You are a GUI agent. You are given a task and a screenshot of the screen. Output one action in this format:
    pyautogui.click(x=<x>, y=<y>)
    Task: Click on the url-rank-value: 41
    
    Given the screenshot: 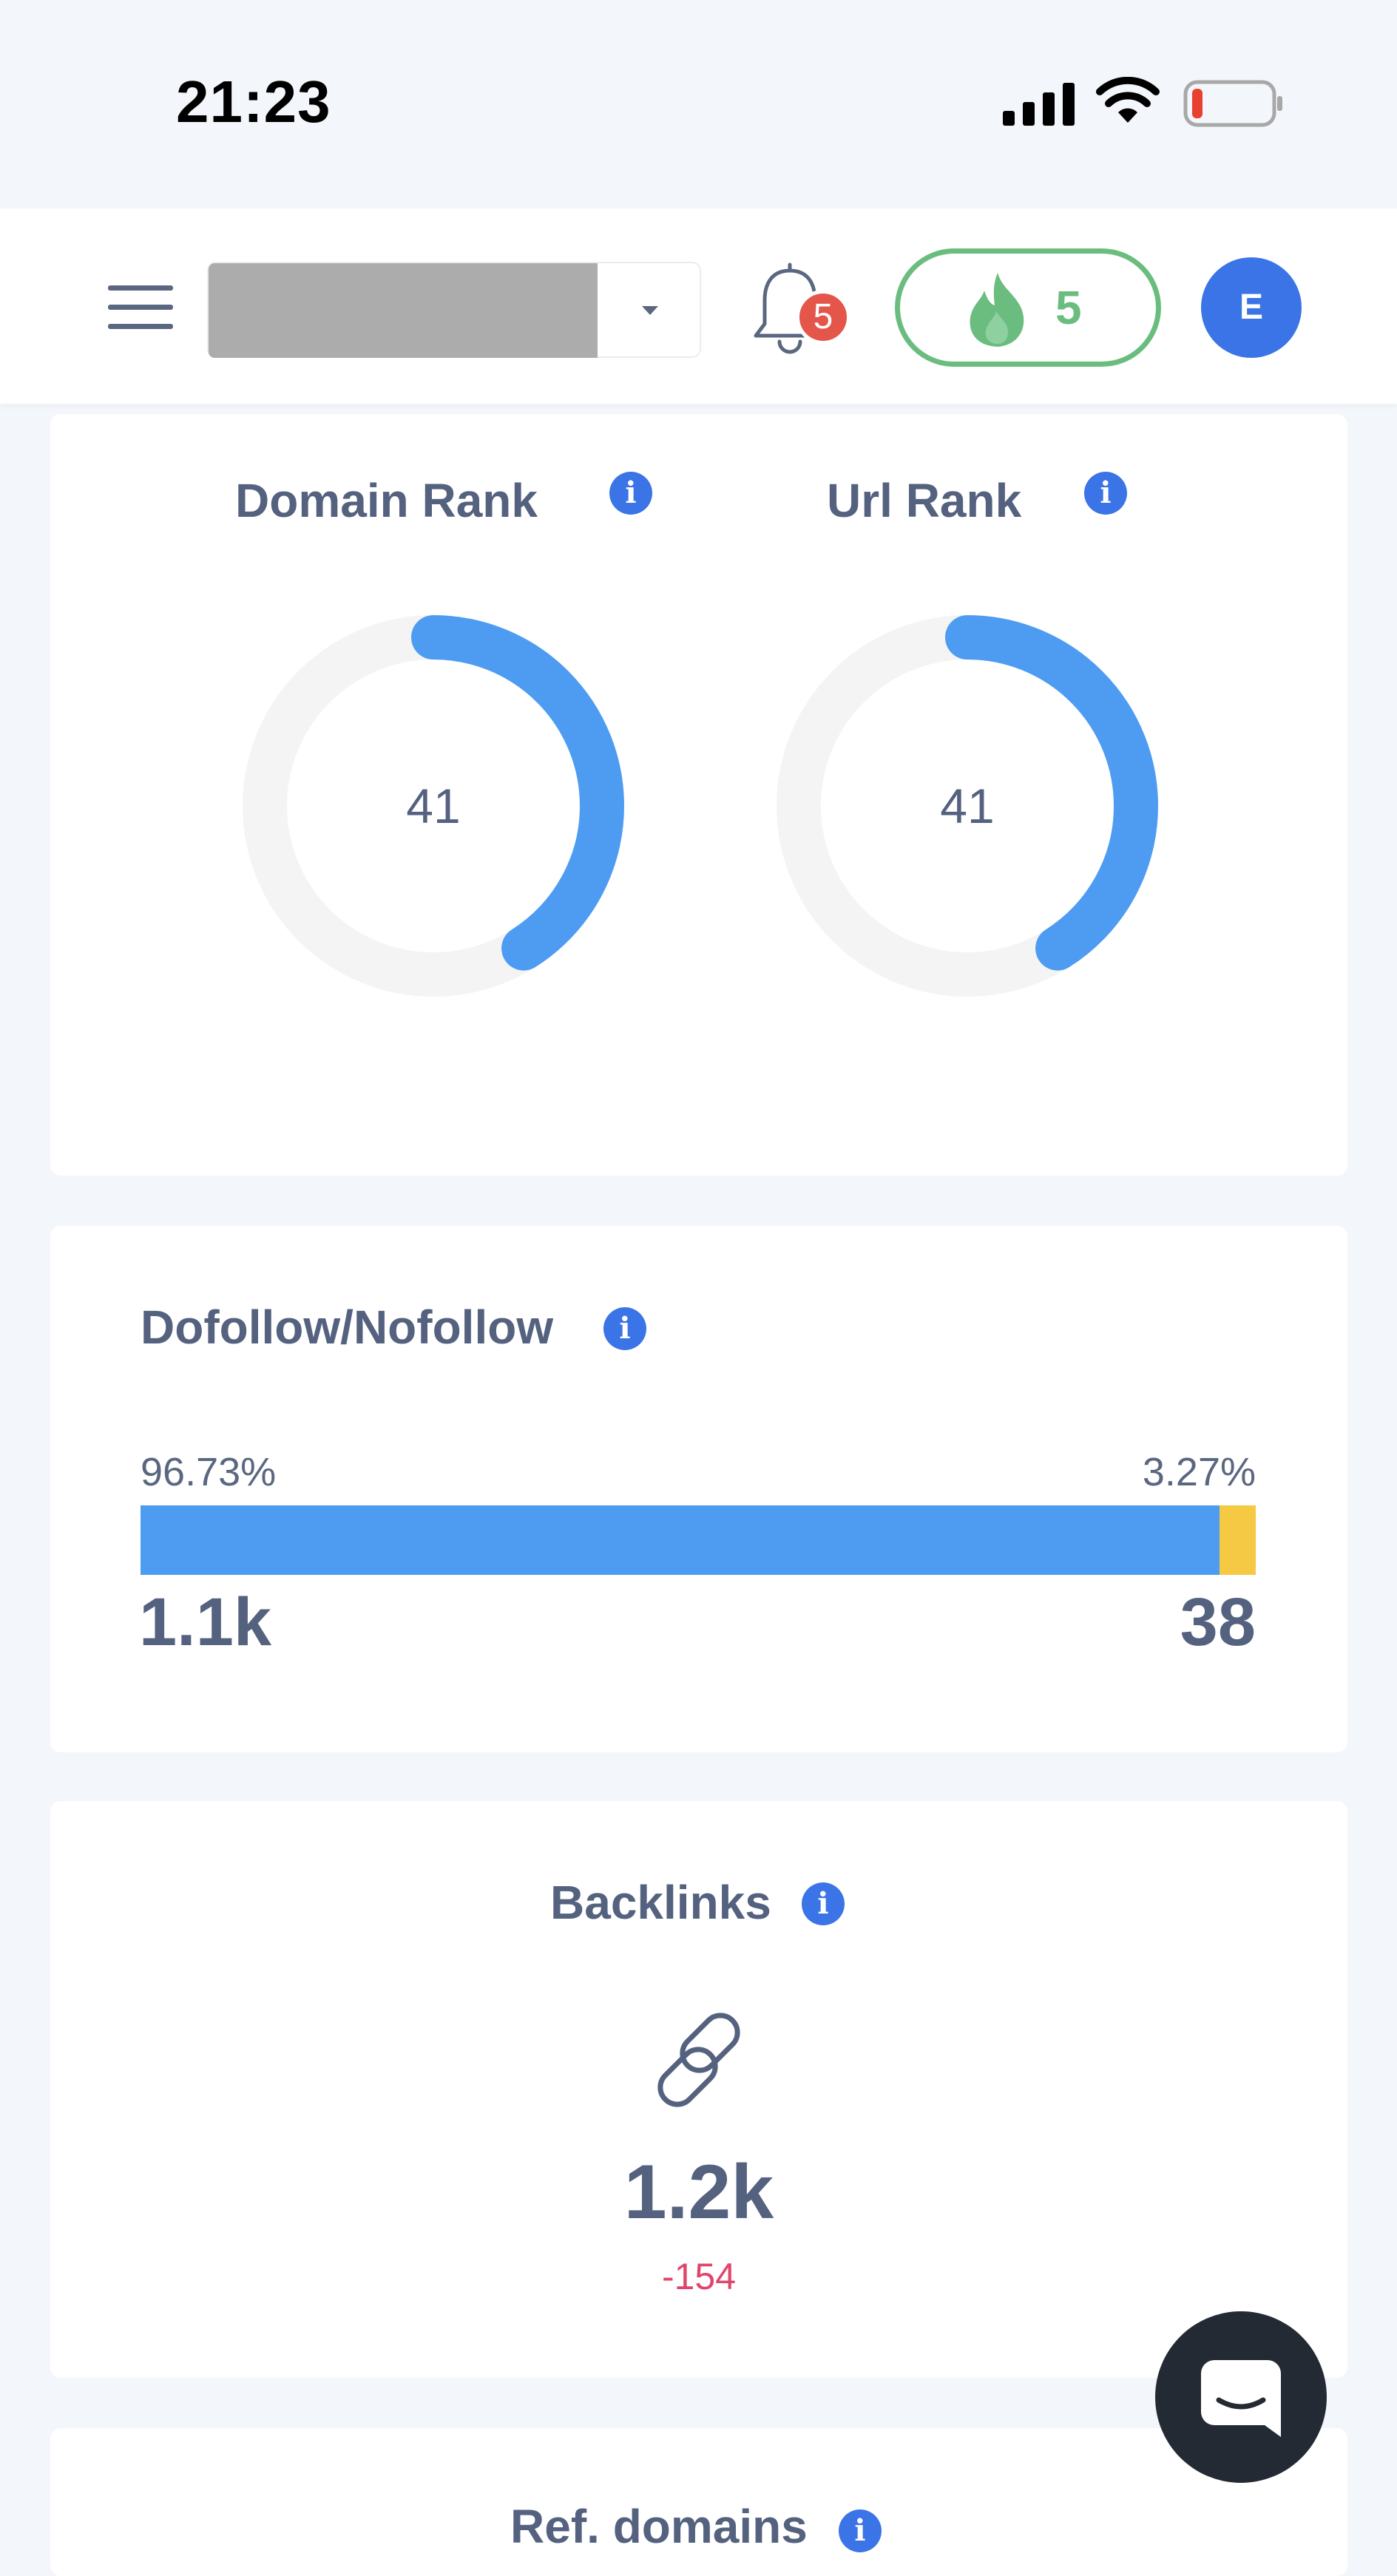 What is the action you would take?
    pyautogui.click(x=968, y=806)
    